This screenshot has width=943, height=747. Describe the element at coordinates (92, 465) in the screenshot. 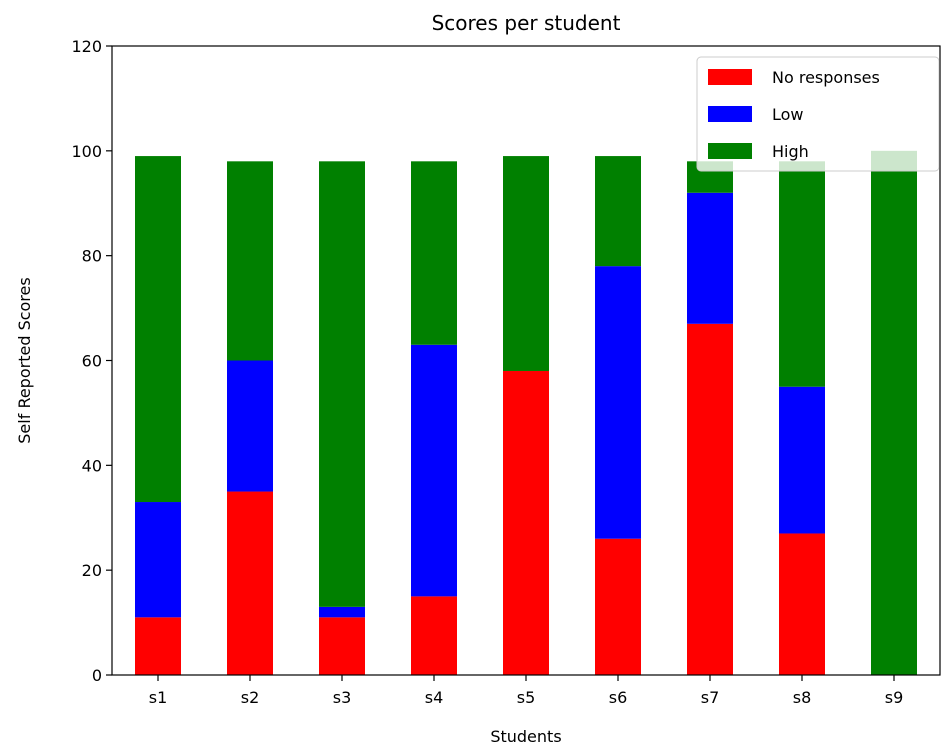

I see `y-tick-label: 40` at that location.